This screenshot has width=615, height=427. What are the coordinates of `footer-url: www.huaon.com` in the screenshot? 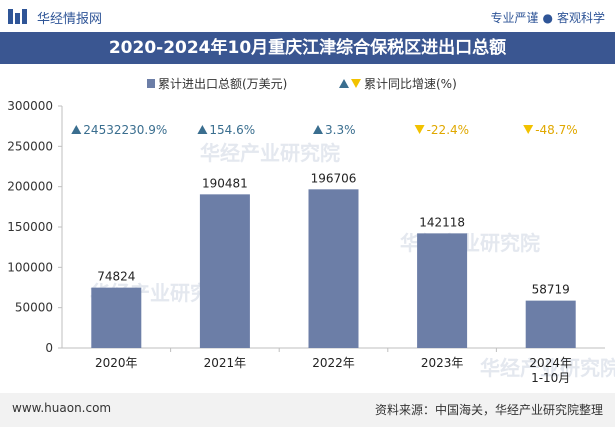 It's located at (62, 408).